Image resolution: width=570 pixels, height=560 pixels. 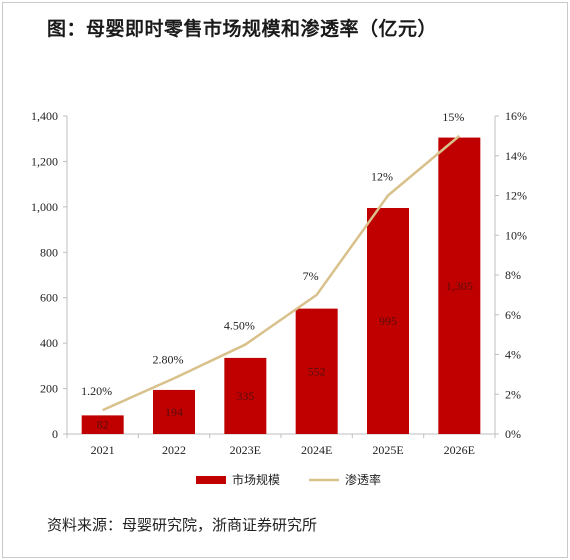 I want to click on y-left-tick-label: 600, so click(x=49, y=298).